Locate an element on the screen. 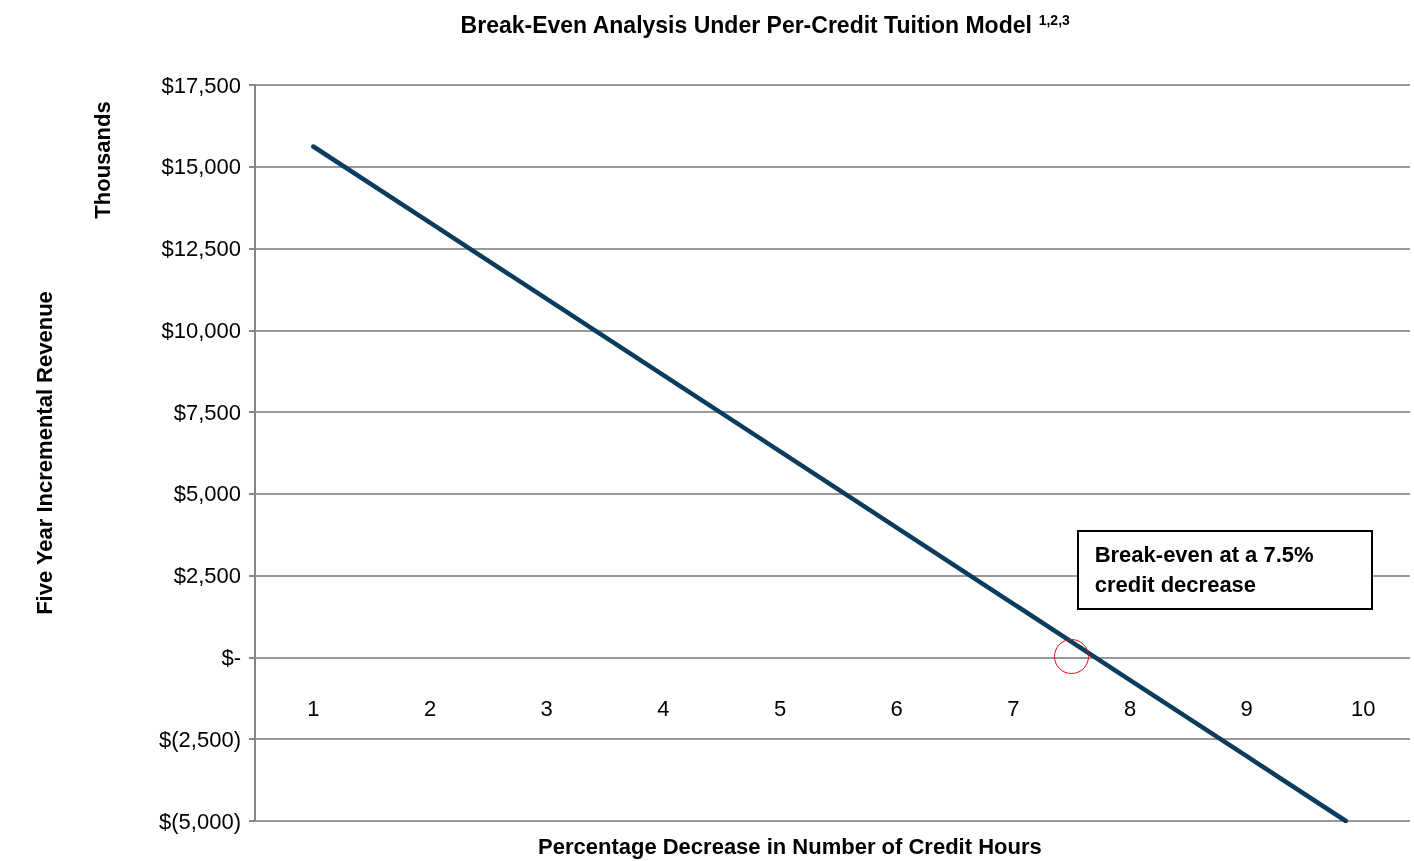 The image size is (1414, 861). y-tick-label: $7,500 is located at coordinates (207, 412).